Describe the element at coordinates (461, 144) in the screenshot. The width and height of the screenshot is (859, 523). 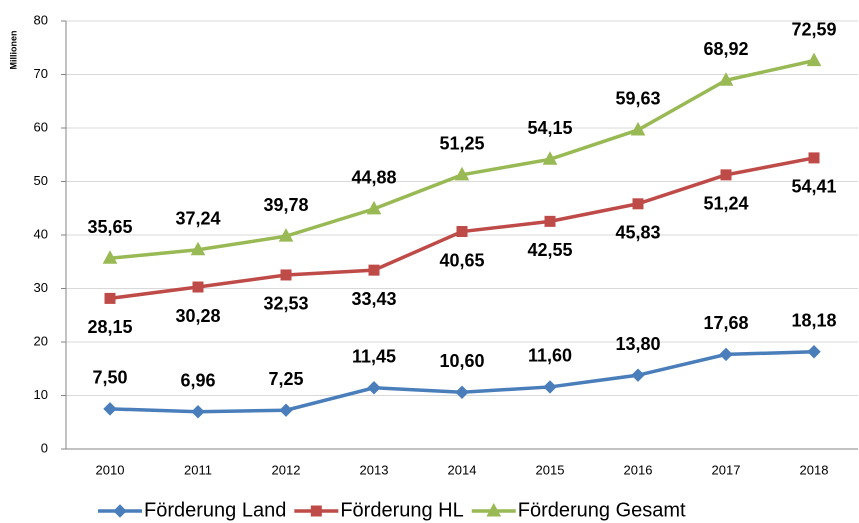
I see `data-label: 51,25` at that location.